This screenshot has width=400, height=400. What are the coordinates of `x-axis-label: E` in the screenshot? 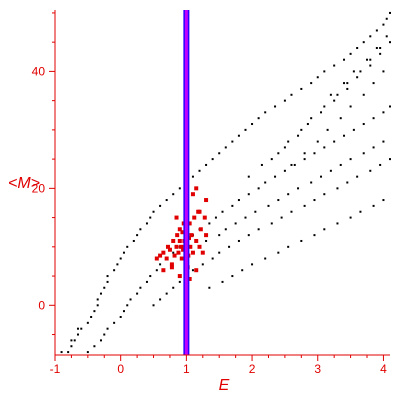 It's located at (224, 385).